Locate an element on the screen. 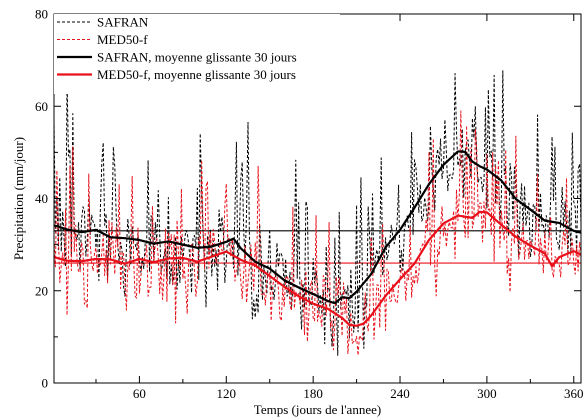  x-tick-label: 360 is located at coordinates (573, 393).